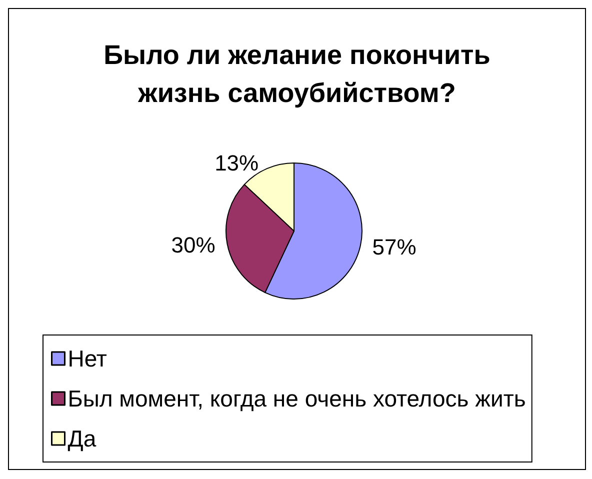 The width and height of the screenshot is (592, 479). What do you see at coordinates (297, 74) in the screenshot?
I see `chart-title: Было ли желание покончить жизнь самоубийством?` at bounding box center [297, 74].